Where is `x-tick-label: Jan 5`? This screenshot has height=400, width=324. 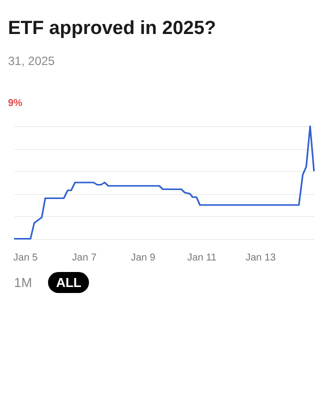 x-tick-label: Jan 5 is located at coordinates (25, 258).